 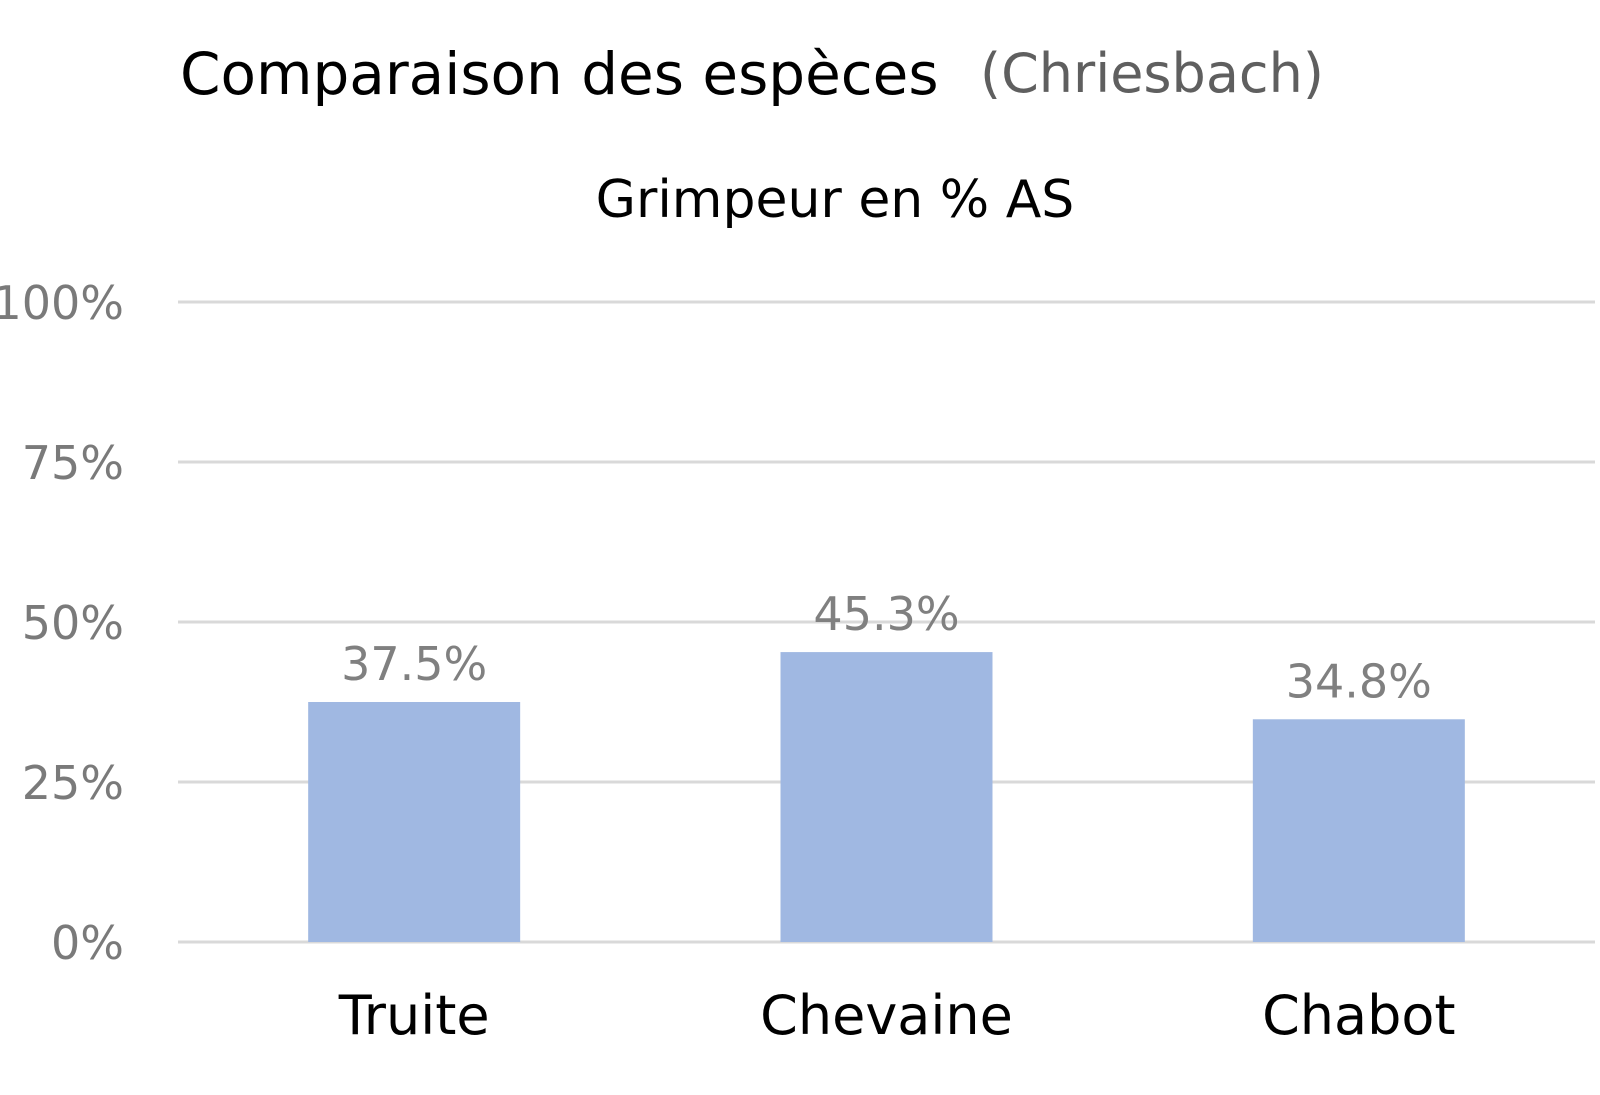 I want to click on category-label: Chevaine, so click(x=886, y=1015).